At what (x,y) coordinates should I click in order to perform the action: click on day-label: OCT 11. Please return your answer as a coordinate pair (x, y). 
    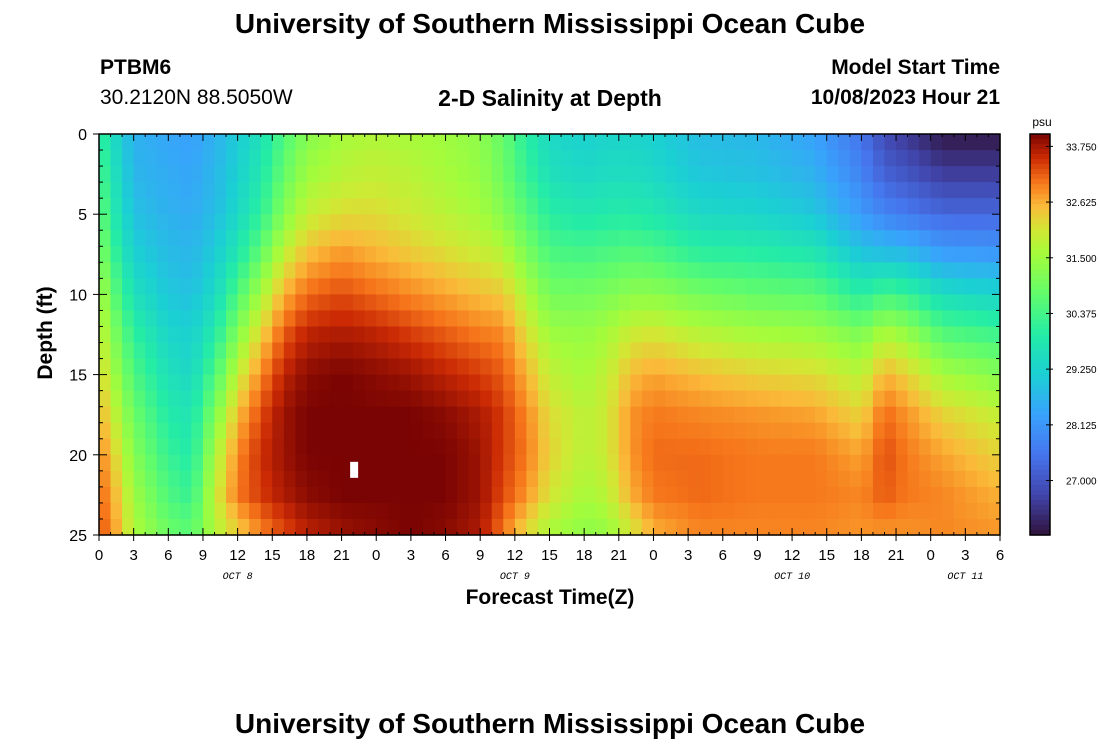
    Looking at the image, I should click on (965, 577).